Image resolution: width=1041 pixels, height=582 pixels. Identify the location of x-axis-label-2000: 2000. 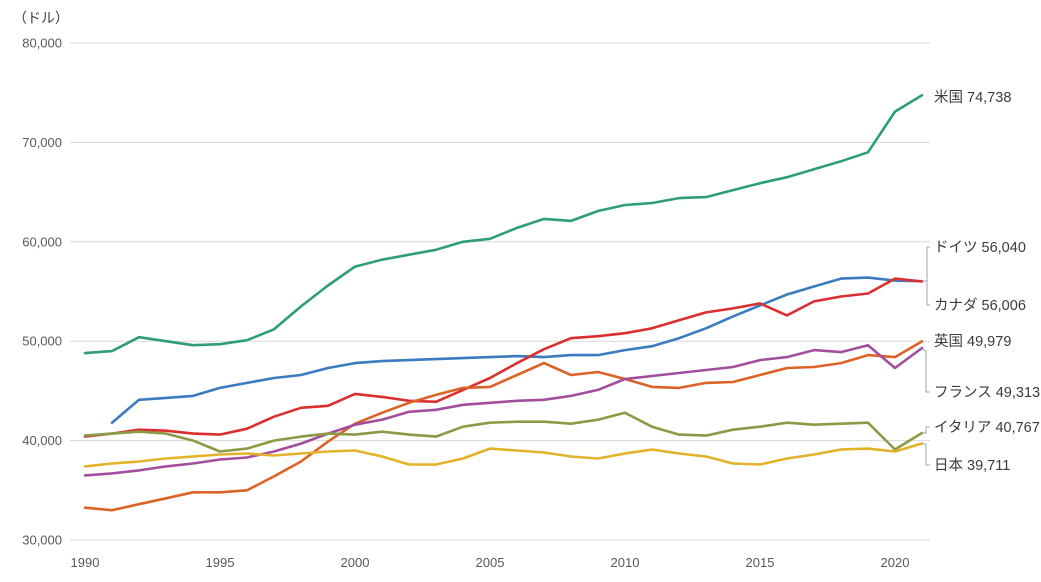
(355, 562).